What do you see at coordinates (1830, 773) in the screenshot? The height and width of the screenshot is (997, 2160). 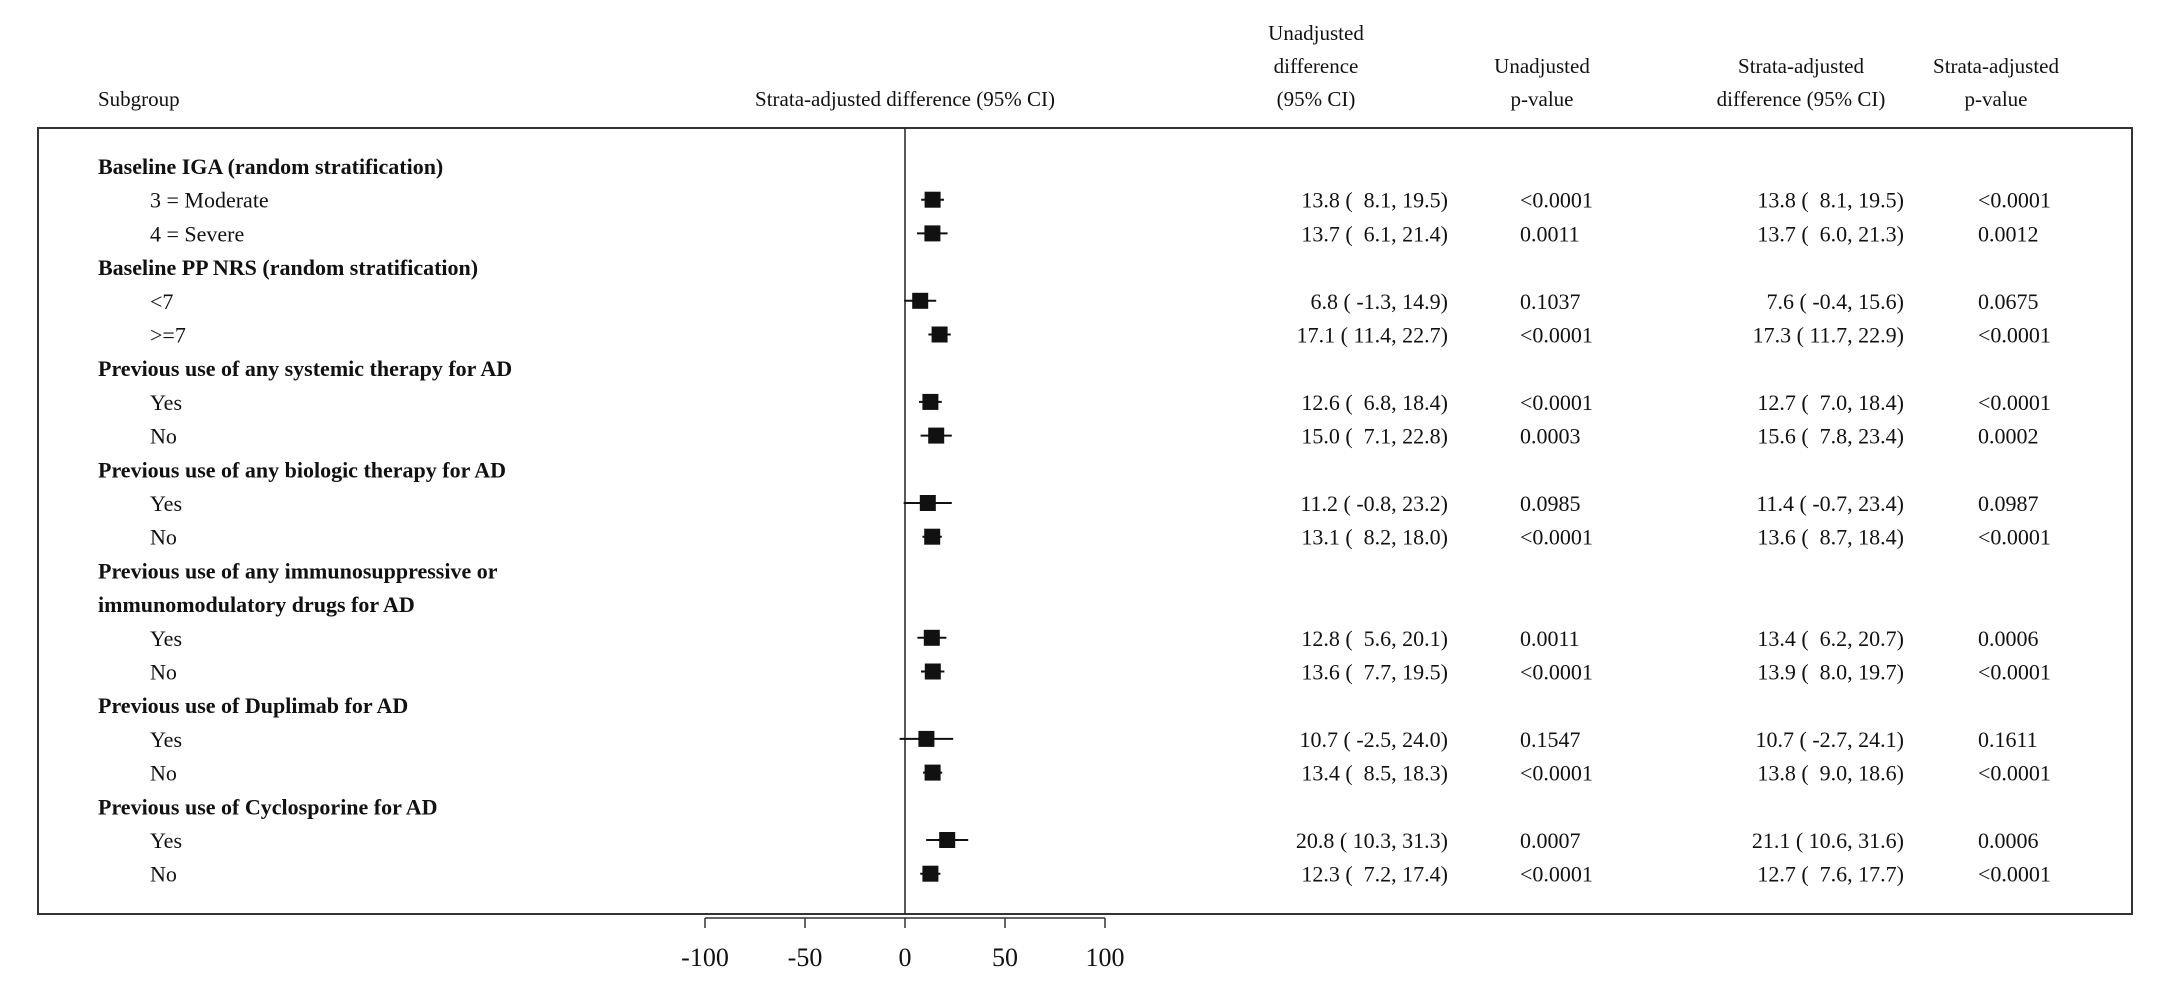 I see `adjusted-difference: 13.8 ( 9.0, 18.6)` at bounding box center [1830, 773].